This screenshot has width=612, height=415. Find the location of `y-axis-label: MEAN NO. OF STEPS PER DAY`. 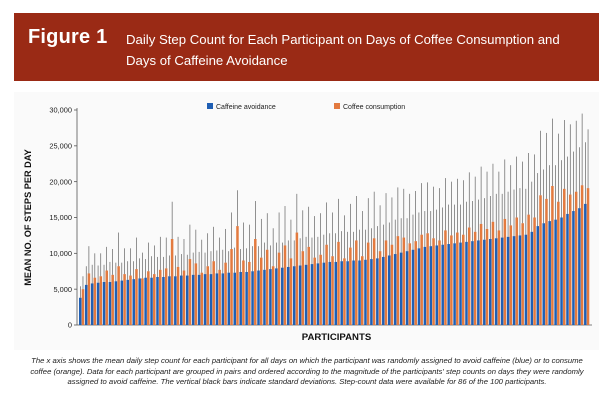

y-axis-label: MEAN NO. OF STEPS PER DAY is located at coordinates (28, 217).